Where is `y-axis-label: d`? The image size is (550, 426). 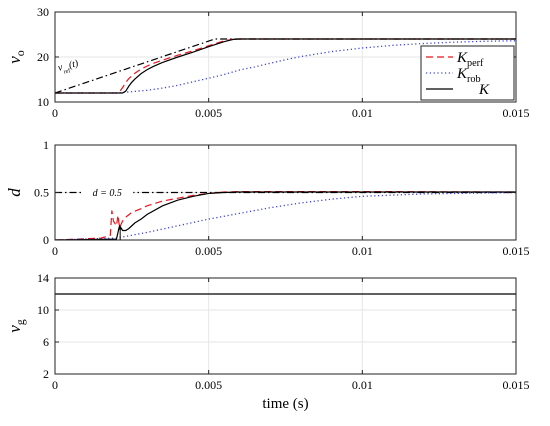
y-axis-label: d is located at coordinates (14, 192).